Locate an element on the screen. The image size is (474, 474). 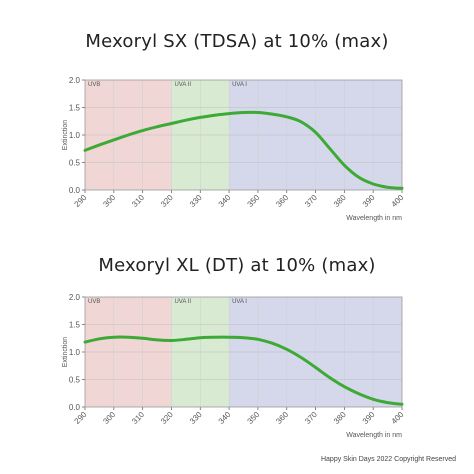
chart-1-x-tick-label: 400 is located at coordinates (398, 201).